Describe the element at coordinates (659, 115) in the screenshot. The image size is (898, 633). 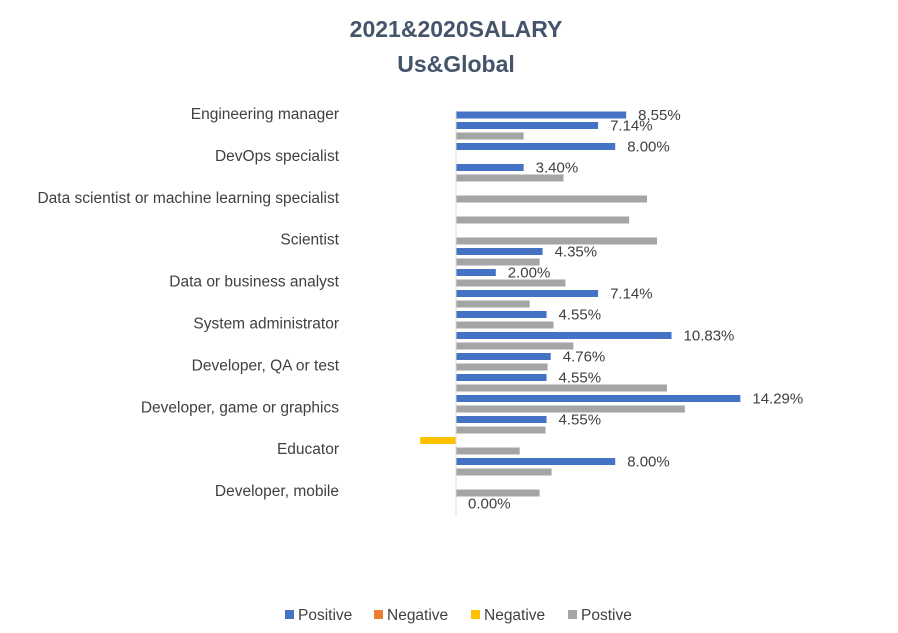
I see `data-label: 8.55%` at that location.